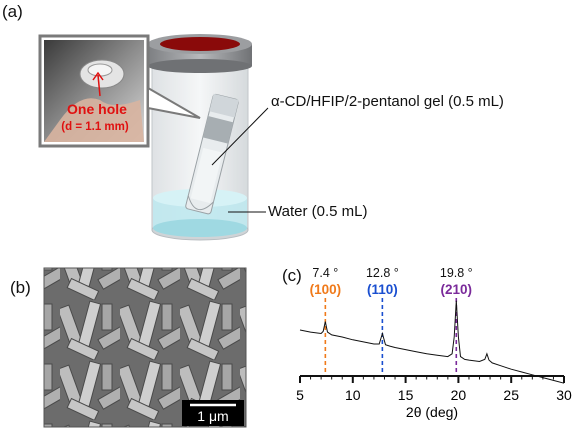 This screenshot has width=574, height=429. Describe the element at coordinates (456, 273) in the screenshot. I see `peak-angle-label-2: 19.8 °` at that location.